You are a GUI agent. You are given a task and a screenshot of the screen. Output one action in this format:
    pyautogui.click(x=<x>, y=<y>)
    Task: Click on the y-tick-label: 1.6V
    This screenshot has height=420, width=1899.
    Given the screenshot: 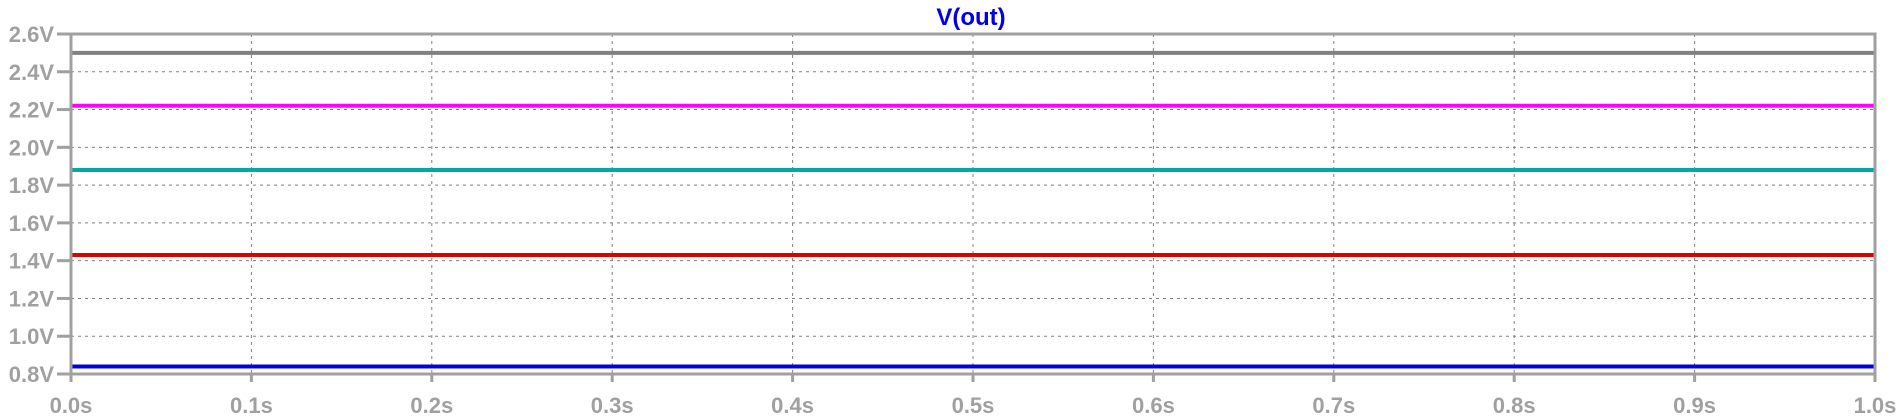 What is the action you would take?
    pyautogui.click(x=32, y=223)
    